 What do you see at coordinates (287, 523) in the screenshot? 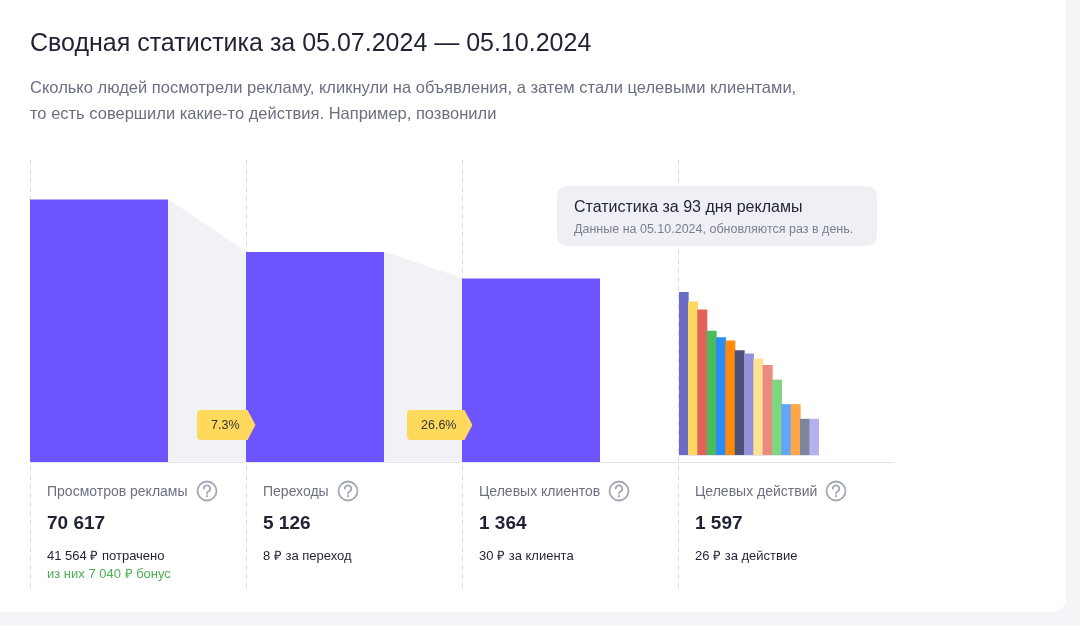
I see `data-label: 5 126` at bounding box center [287, 523].